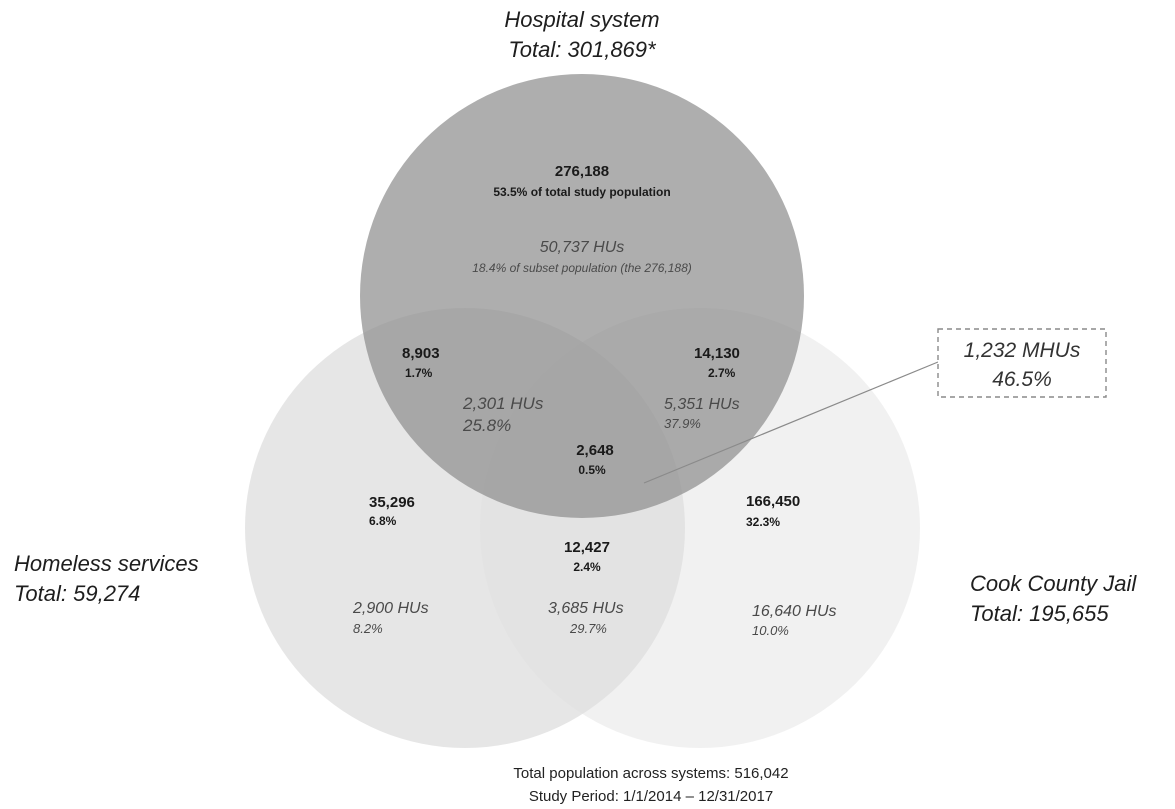 This screenshot has height=809, width=1175. Describe the element at coordinates (106, 563) in the screenshot. I see `homeless-set-name: Homeless services` at that location.